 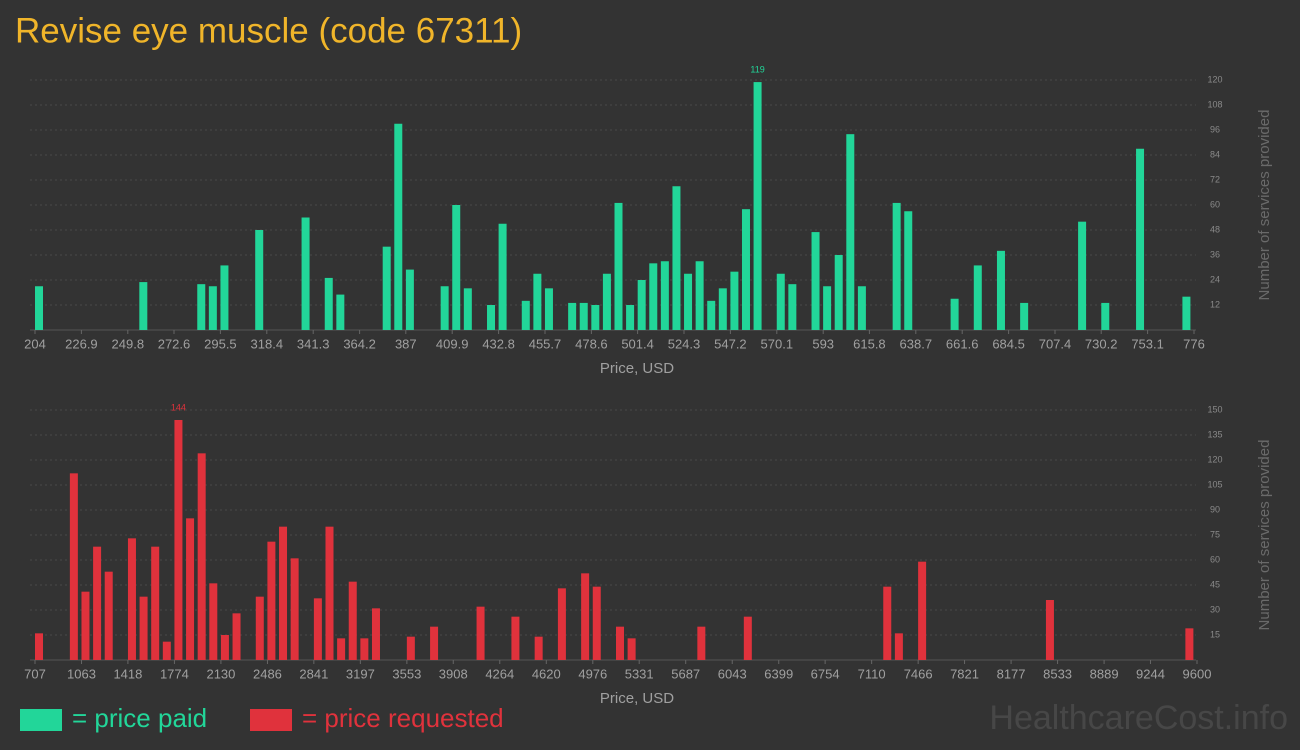 I want to click on x-tick-label: 6043, so click(x=732, y=673).